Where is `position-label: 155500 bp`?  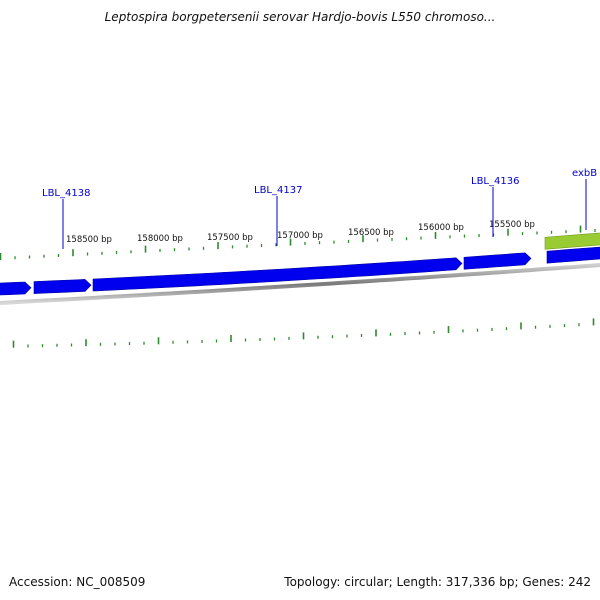
position-label: 155500 bp is located at coordinates (512, 225).